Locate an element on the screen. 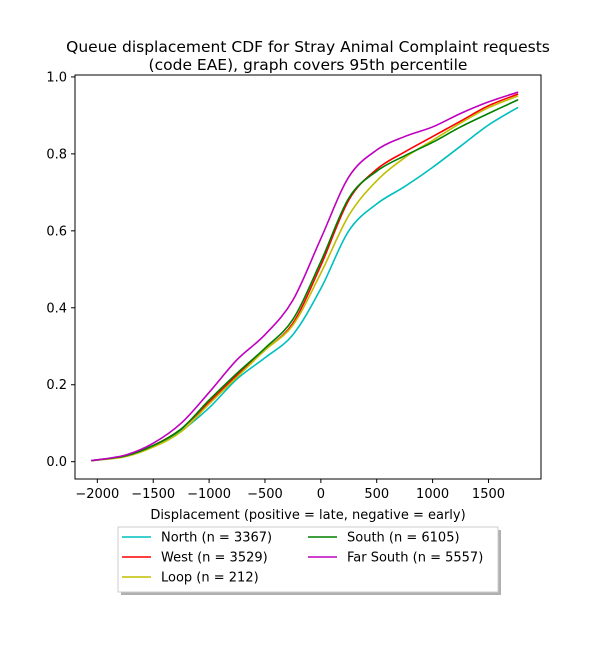 The width and height of the screenshot is (600, 650). x-axis: −2000 −1500 −1000 −500 0 500 1000 1500 is located at coordinates (290, 490).